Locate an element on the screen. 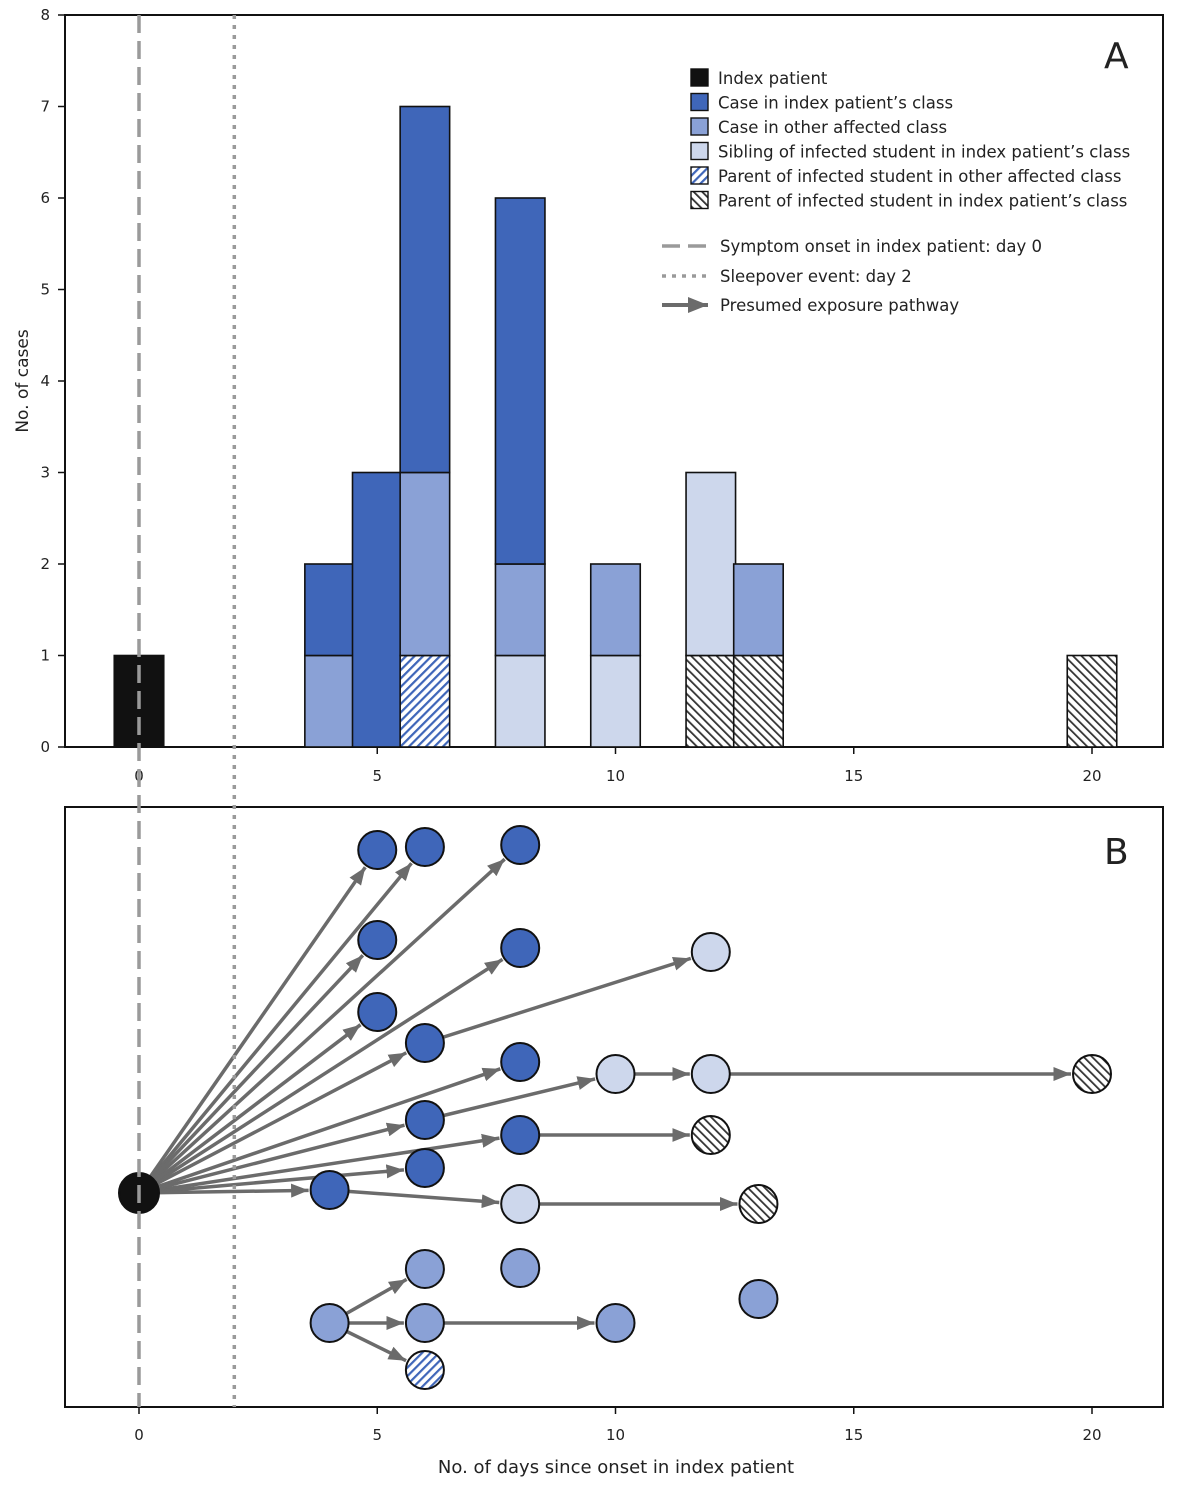  legend-label: Case in other affected class is located at coordinates (832, 127).